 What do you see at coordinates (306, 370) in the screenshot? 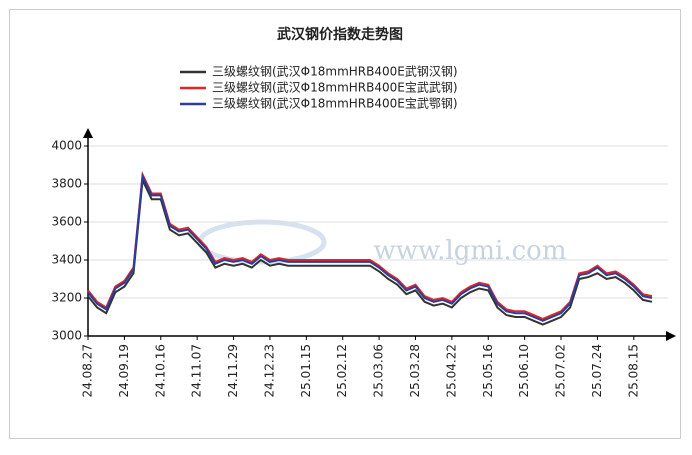
I see `x-tick-label: 25.01.15` at bounding box center [306, 370].